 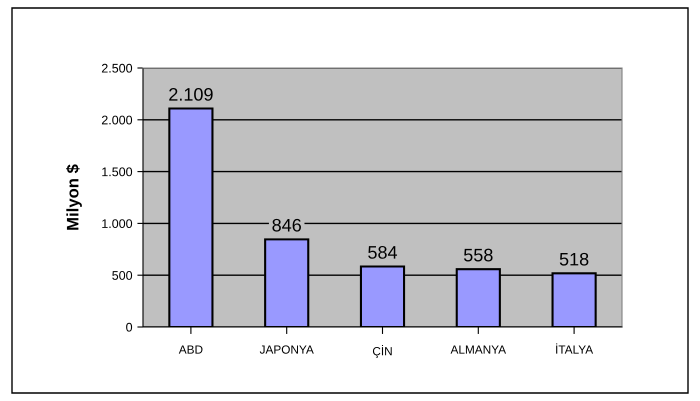 What do you see at coordinates (382, 351) in the screenshot?
I see `x-tick-label: ÇİN` at bounding box center [382, 351].